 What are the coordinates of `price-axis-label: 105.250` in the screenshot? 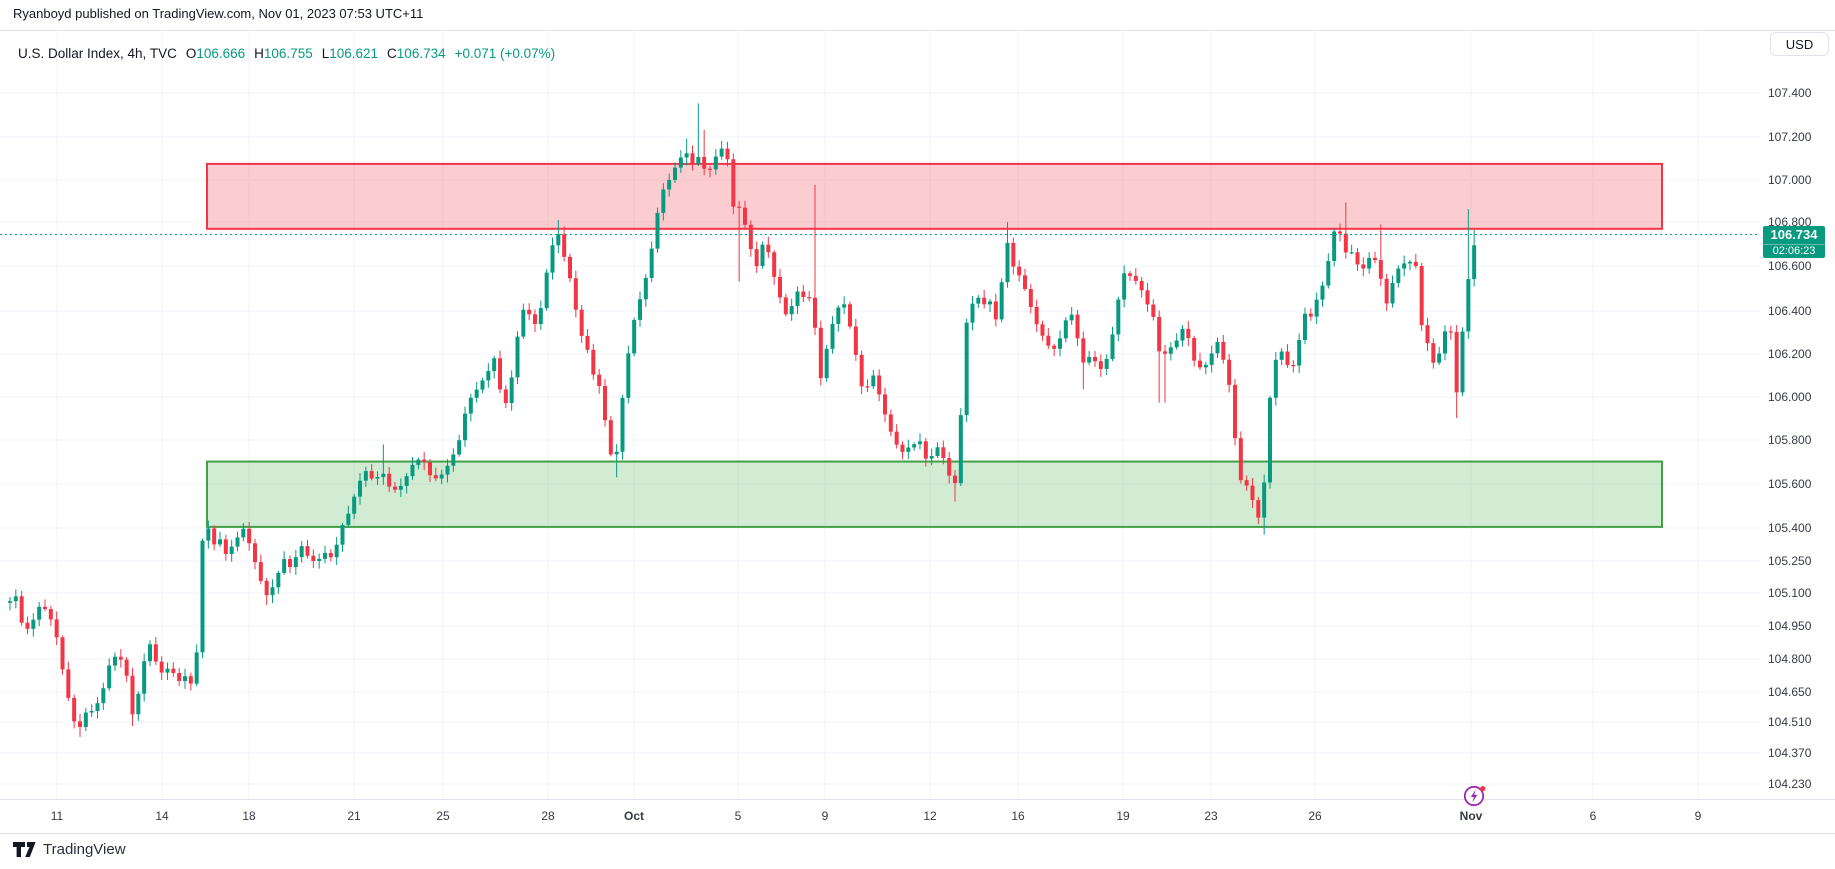 It's located at (1790, 561).